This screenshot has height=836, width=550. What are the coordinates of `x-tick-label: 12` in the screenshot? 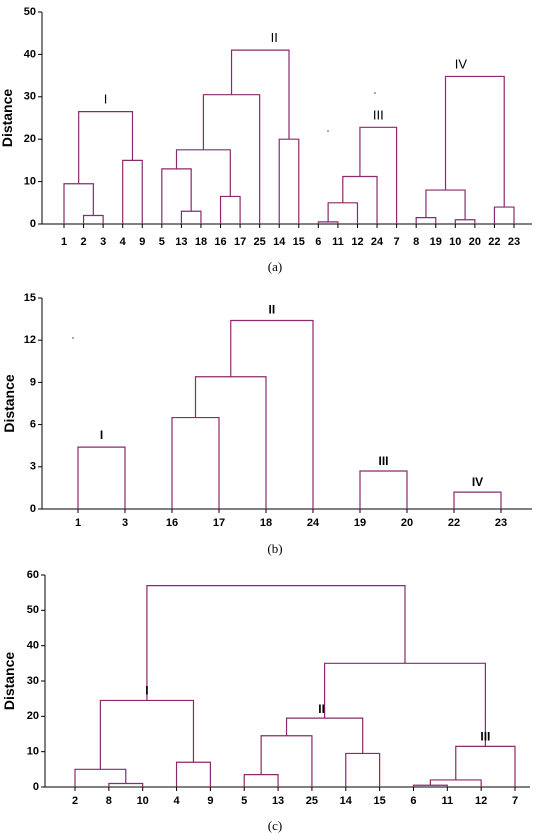 It's located at (357, 242).